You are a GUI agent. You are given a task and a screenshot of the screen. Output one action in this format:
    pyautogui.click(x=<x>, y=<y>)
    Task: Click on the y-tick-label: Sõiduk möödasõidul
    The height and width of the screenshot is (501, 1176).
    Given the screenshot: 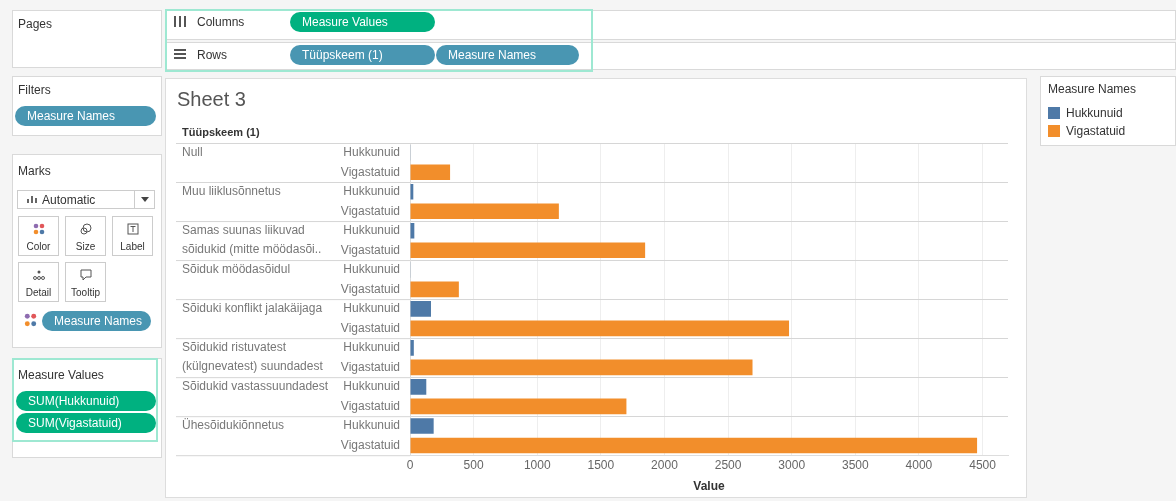 What is the action you would take?
    pyautogui.click(x=236, y=269)
    